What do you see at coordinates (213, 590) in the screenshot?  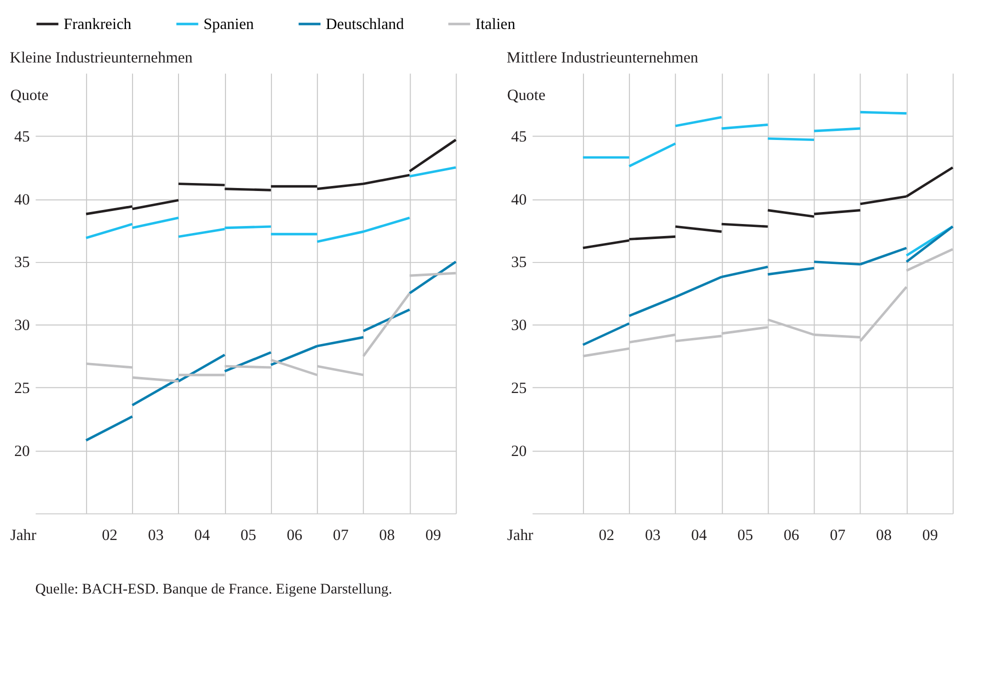 I see `source-note: Quelle: BACH-ESD. Banque de France. Eigene Darstellung.` at bounding box center [213, 590].